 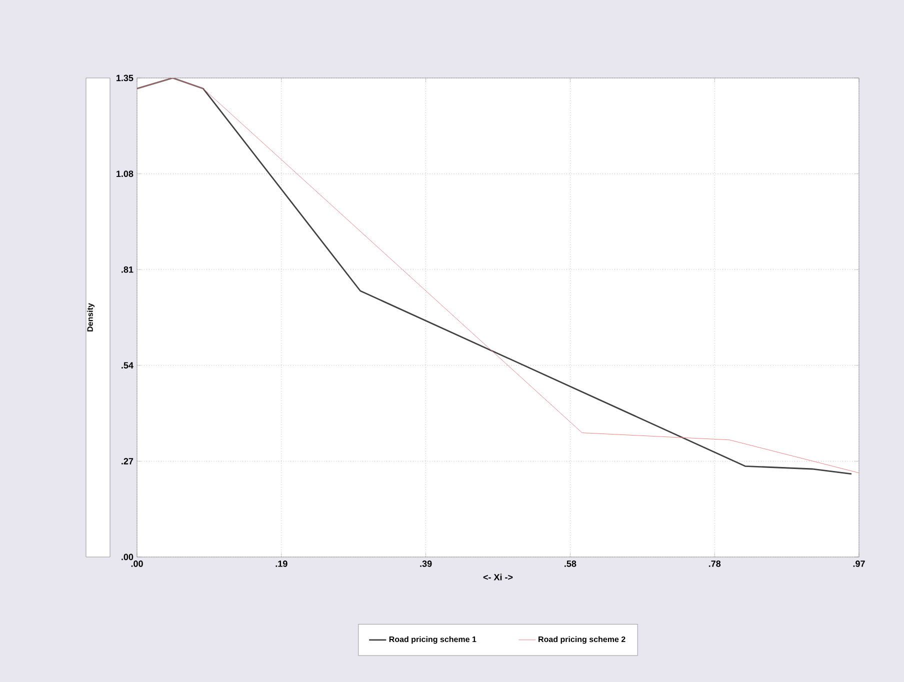 What do you see at coordinates (125, 173) in the screenshot?
I see `y-tick-label: 1.08` at bounding box center [125, 173].